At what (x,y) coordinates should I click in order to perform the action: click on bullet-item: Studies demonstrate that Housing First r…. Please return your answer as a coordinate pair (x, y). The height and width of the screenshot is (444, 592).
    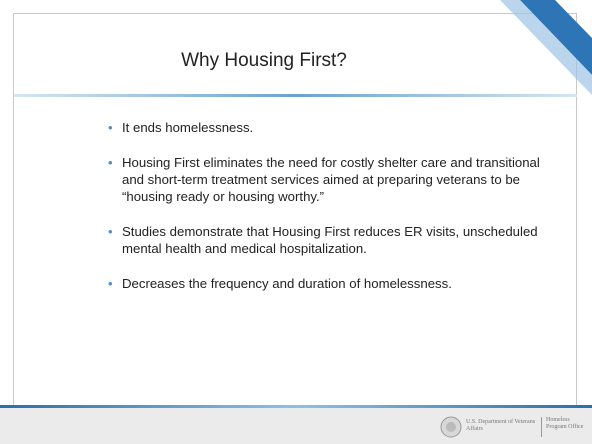
    Looking at the image, I should click on (331, 240).